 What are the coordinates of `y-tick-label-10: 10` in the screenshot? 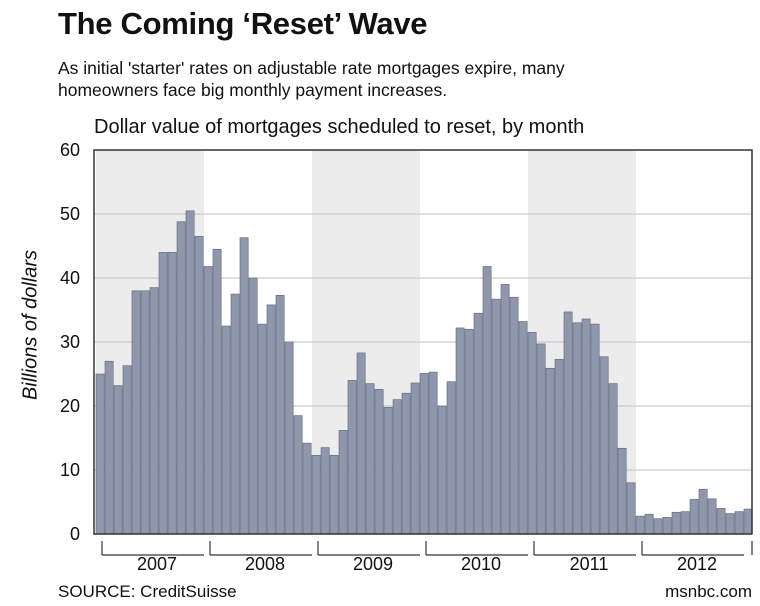 It's located at (70, 470).